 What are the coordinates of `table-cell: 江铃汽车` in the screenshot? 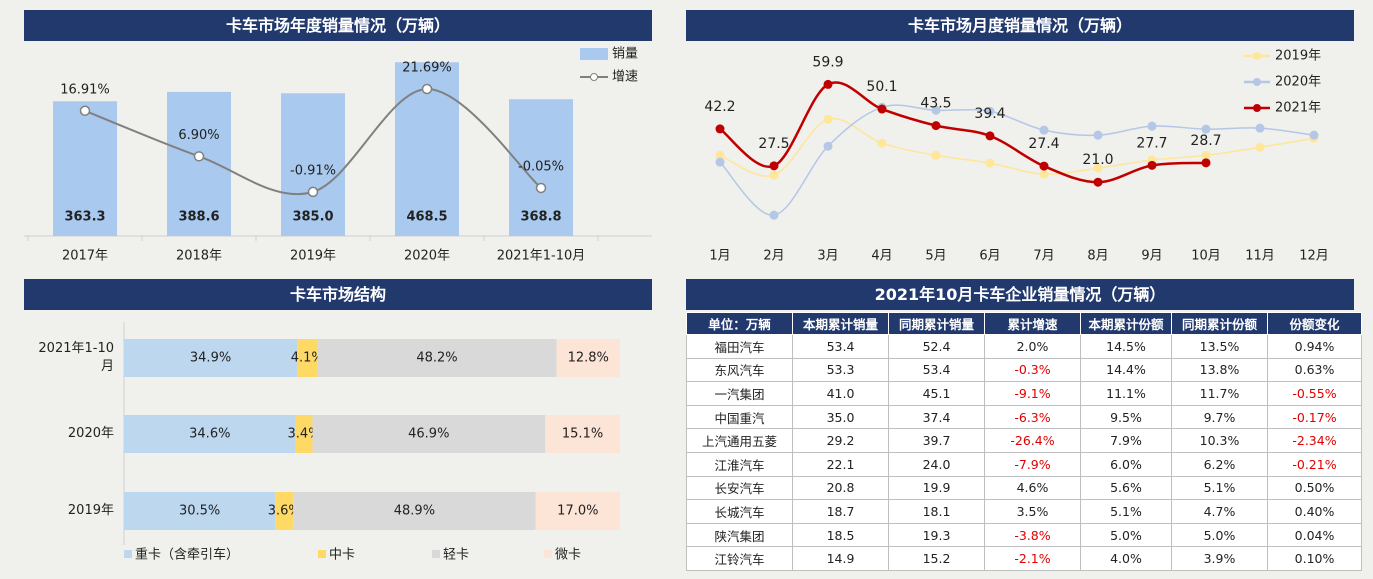 It's located at (739, 558).